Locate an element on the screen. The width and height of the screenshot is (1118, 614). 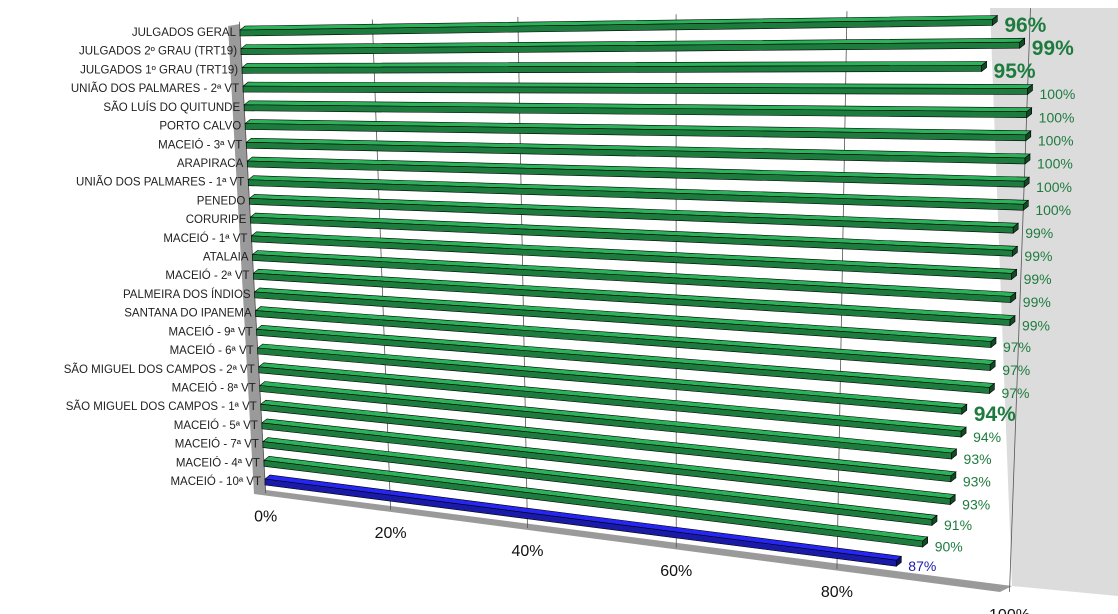
value-label: 95% is located at coordinates (1015, 71).